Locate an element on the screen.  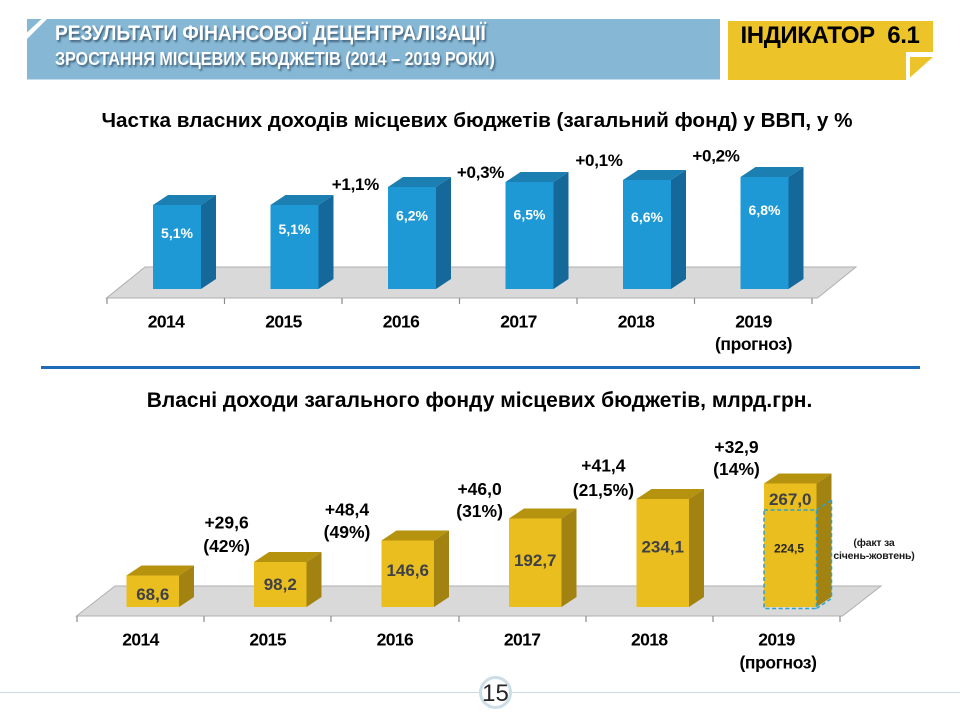
svg-text: 224,5 is located at coordinates (789, 549).